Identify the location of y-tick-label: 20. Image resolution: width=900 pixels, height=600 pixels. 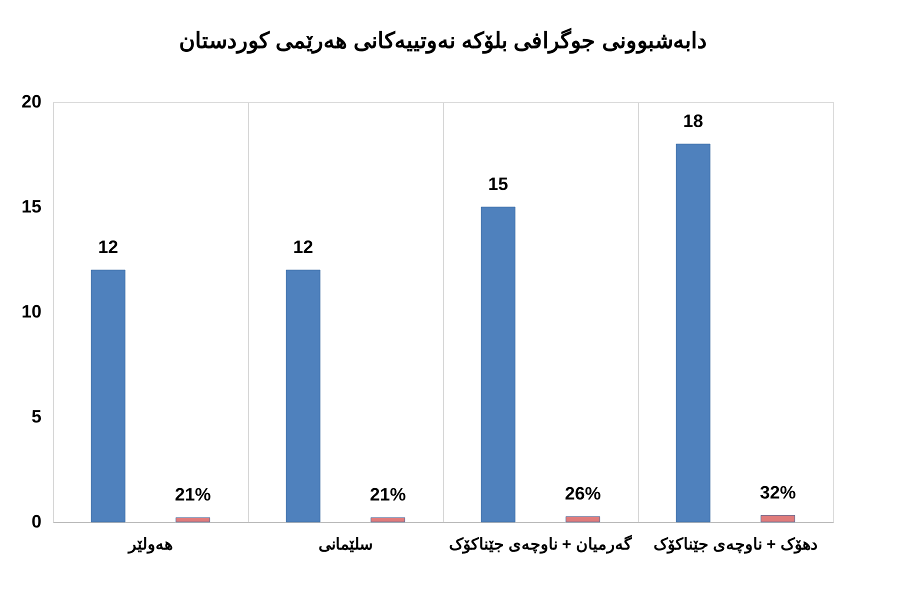
(31, 102).